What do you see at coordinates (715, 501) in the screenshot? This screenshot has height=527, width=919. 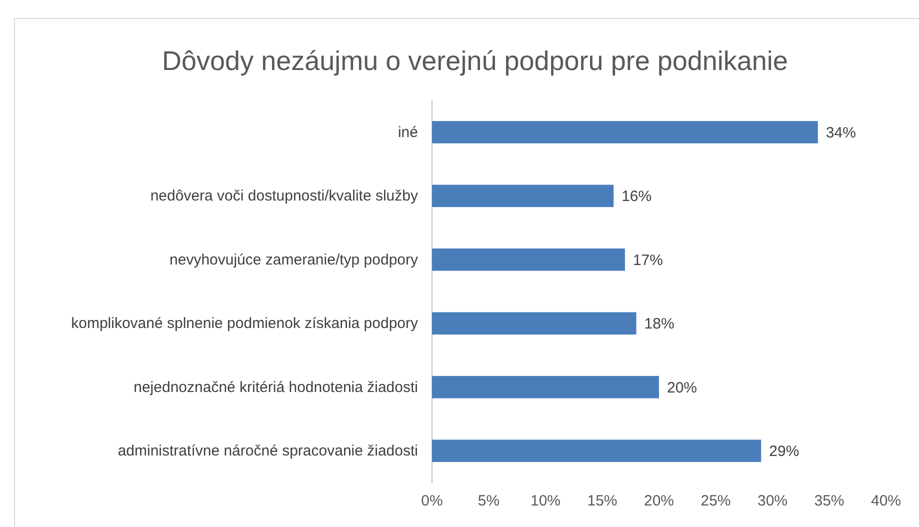 I see `x-tick-label: 25%` at bounding box center [715, 501].